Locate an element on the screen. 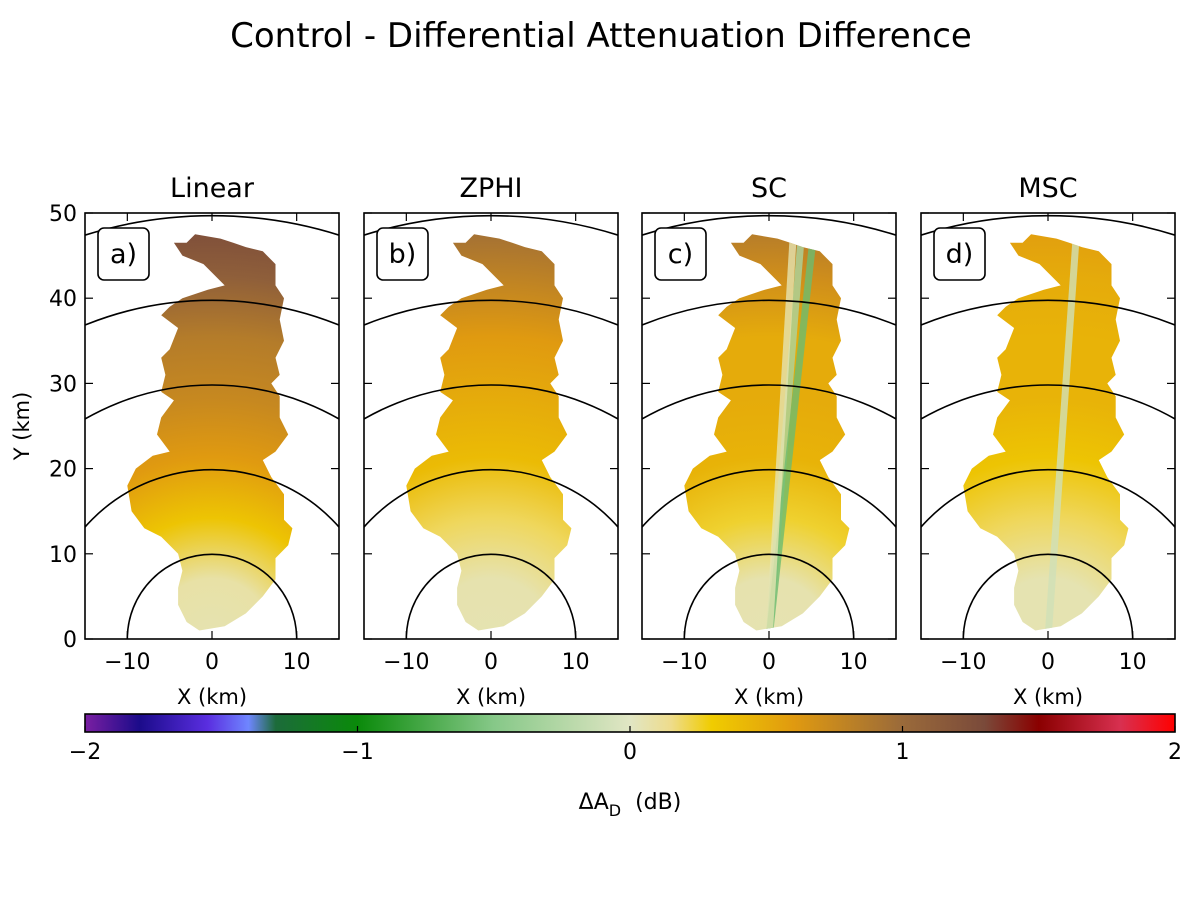  y-tick-label: 10 is located at coordinates (63, 555).